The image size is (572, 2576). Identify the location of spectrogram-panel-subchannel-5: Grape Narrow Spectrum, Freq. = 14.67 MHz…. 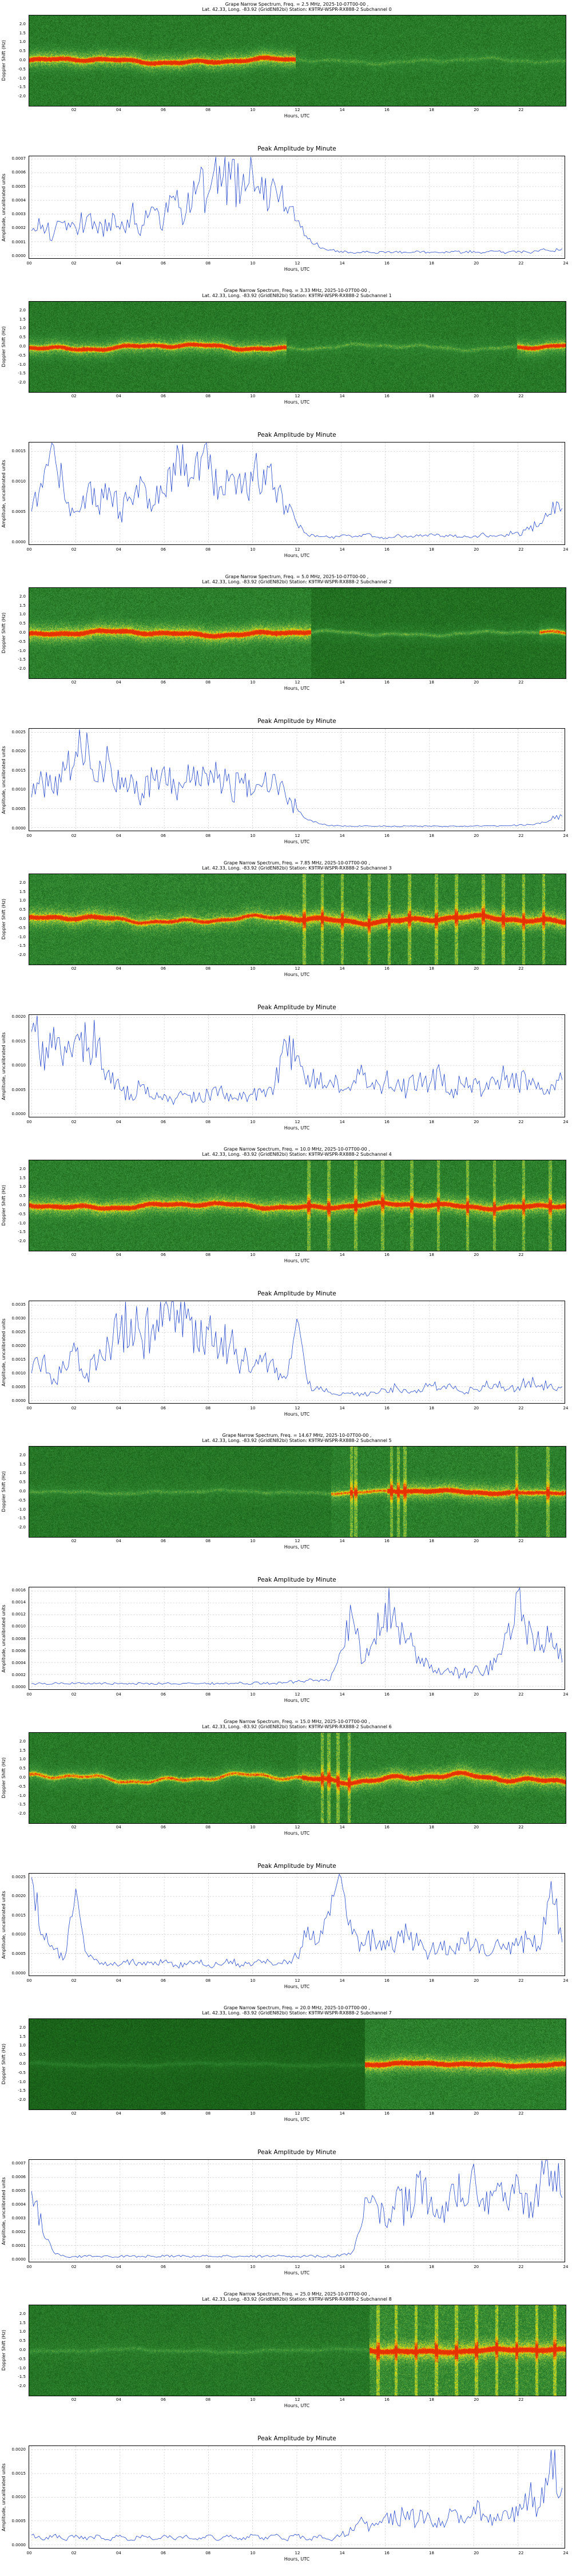
(286, 1502).